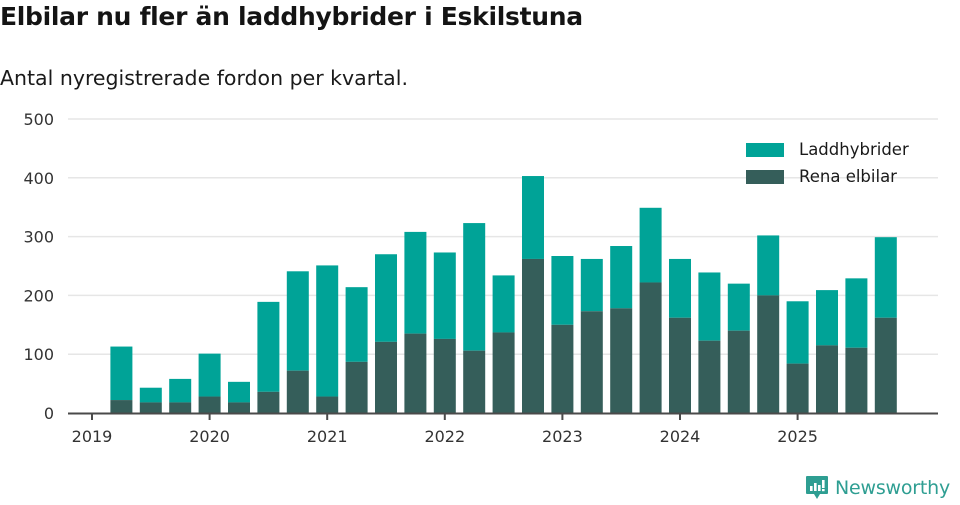 Image resolution: width=960 pixels, height=505 pixels. Describe the element at coordinates (893, 487) in the screenshot. I see `brand-name: Newsworthy` at that location.